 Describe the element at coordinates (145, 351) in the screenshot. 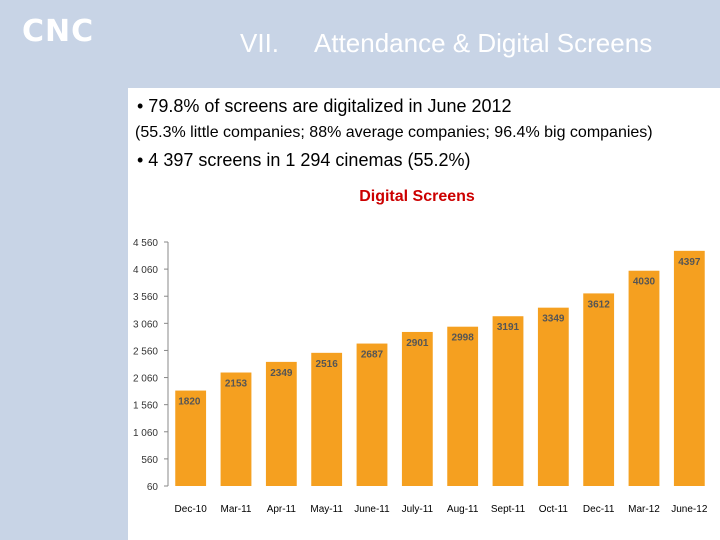

I see `y-tick-label: 2 560` at that location.